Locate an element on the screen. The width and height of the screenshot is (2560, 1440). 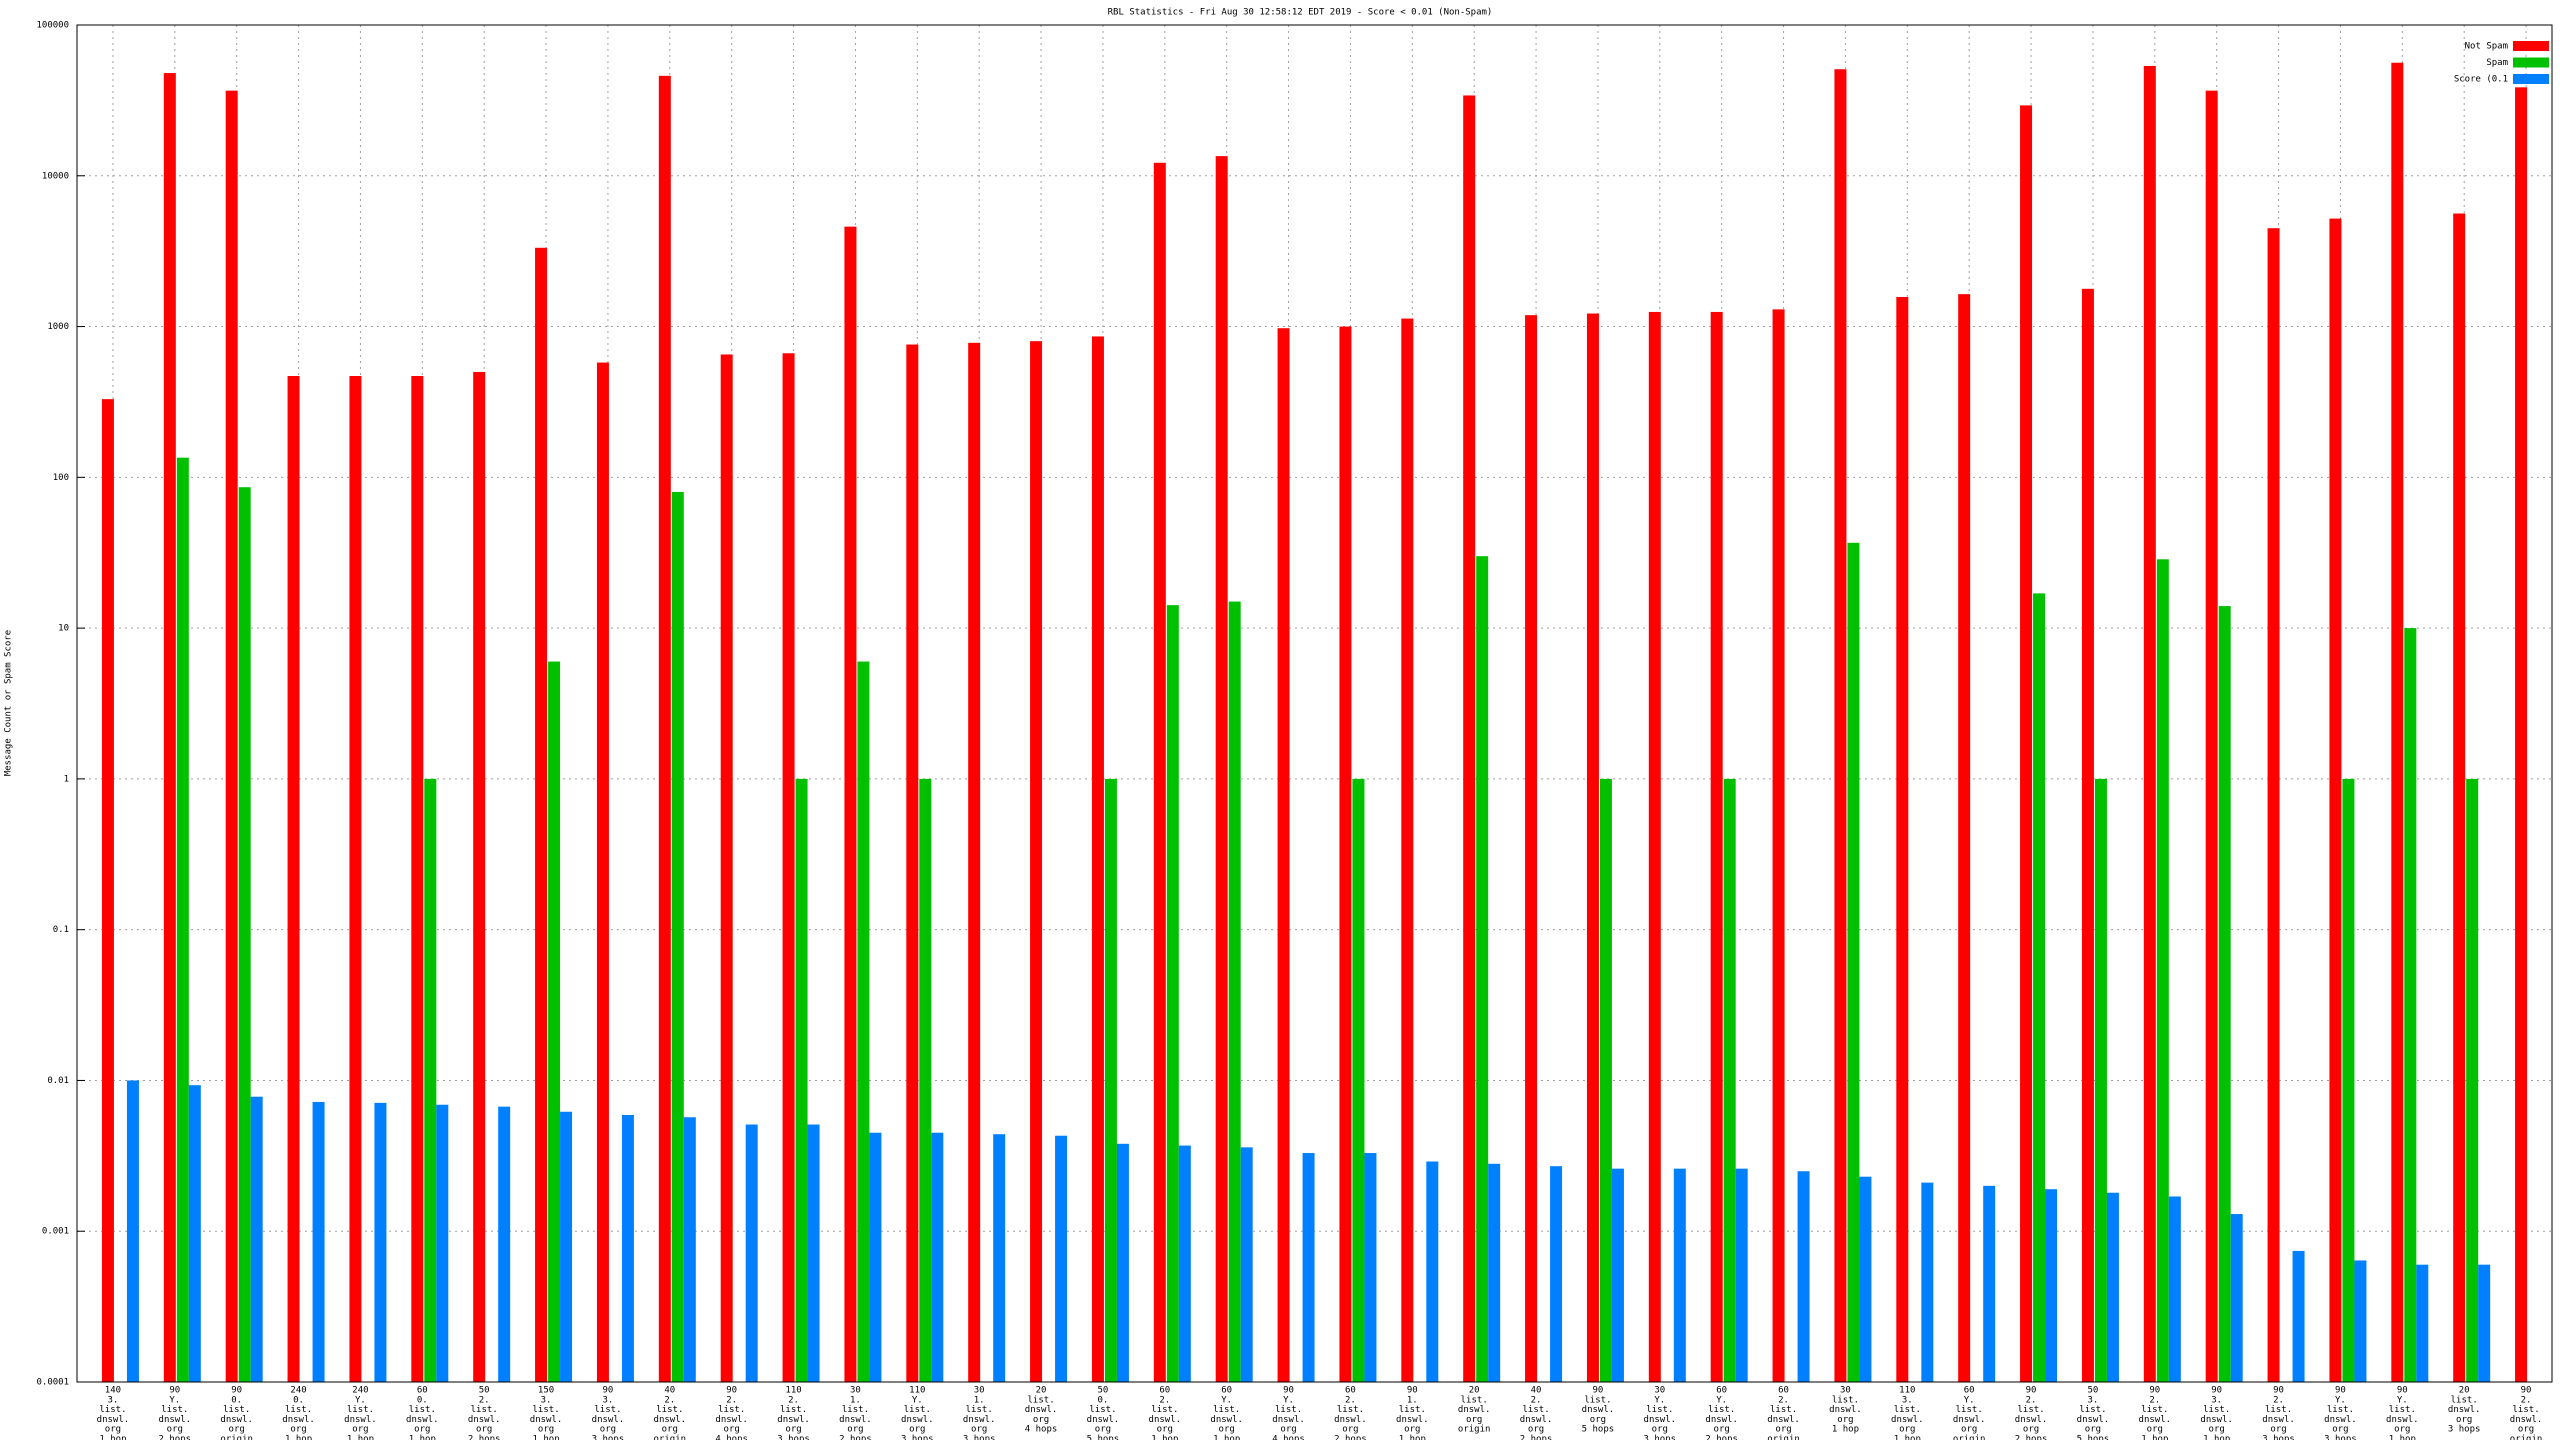
x-tick-label: 90 is located at coordinates (608, 1391).